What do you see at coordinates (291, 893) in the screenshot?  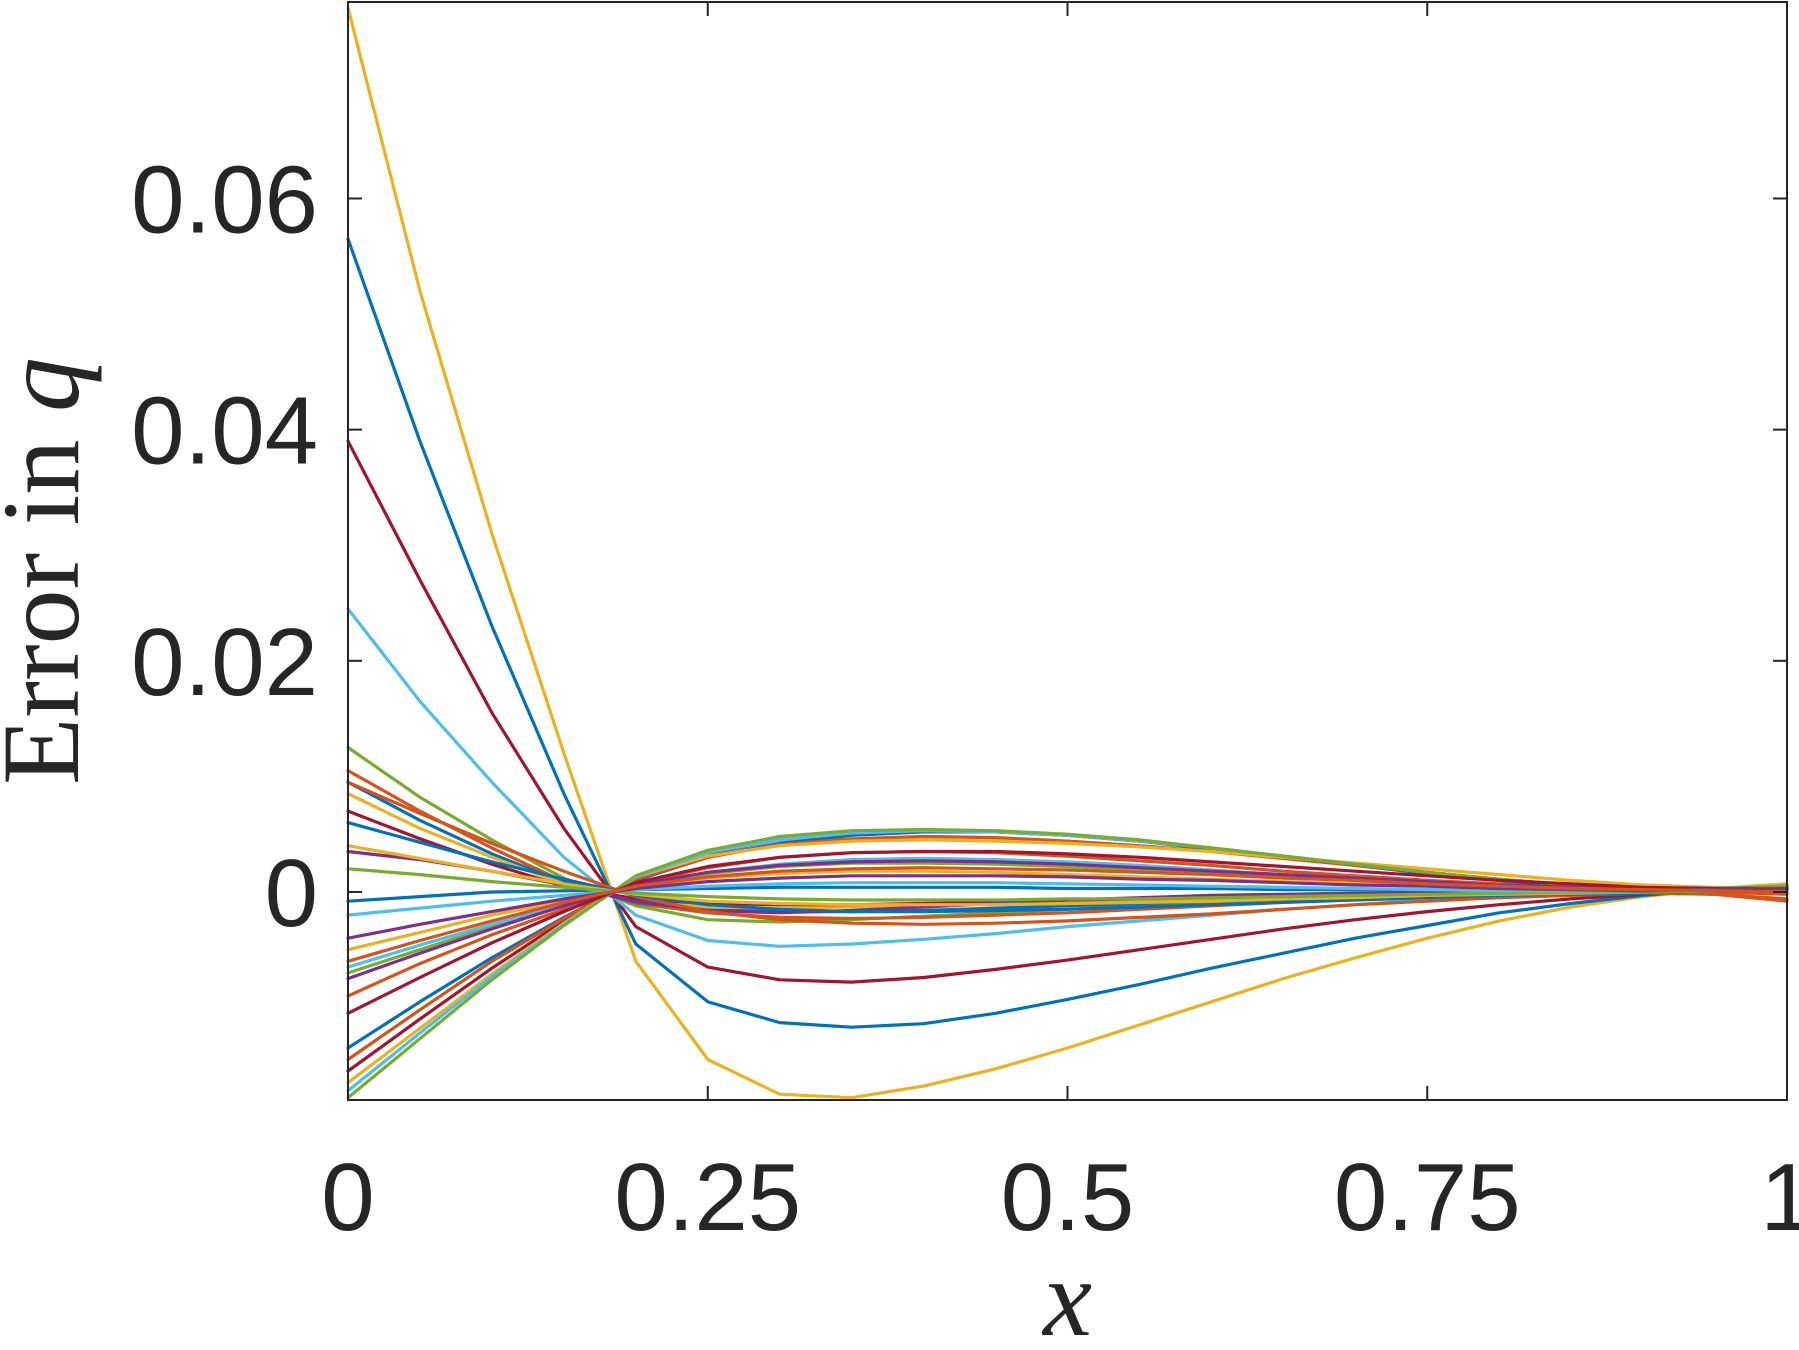 I see `y-tick-label: 0` at bounding box center [291, 893].